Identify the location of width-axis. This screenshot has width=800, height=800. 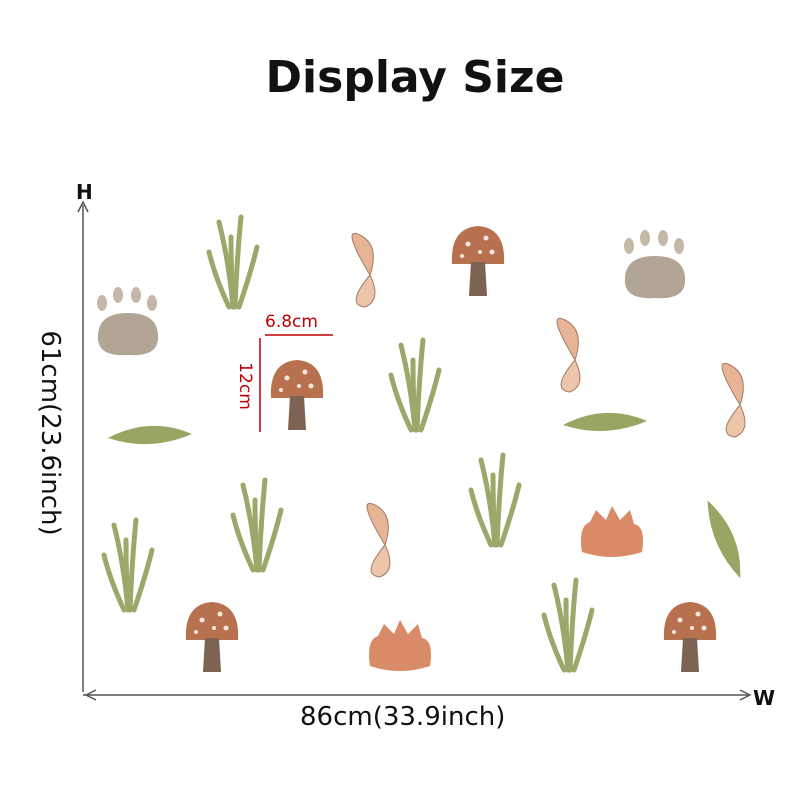
(417, 695).